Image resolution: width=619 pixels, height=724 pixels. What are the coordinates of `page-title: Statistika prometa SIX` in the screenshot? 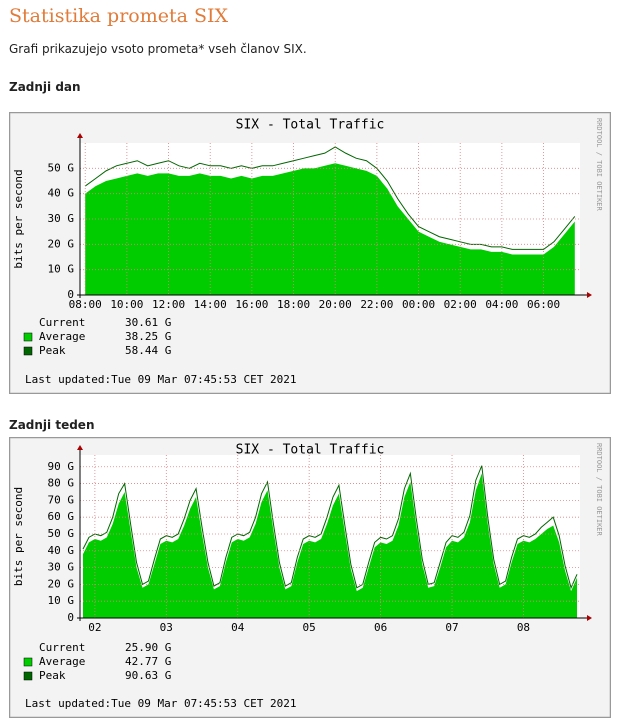 It's located at (119, 16).